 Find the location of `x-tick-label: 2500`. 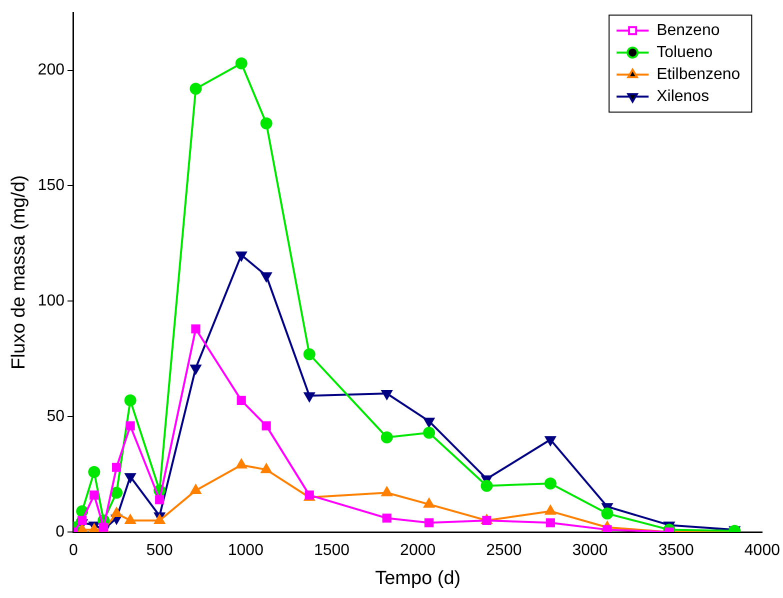

x-tick-label: 2500 is located at coordinates (504, 551).